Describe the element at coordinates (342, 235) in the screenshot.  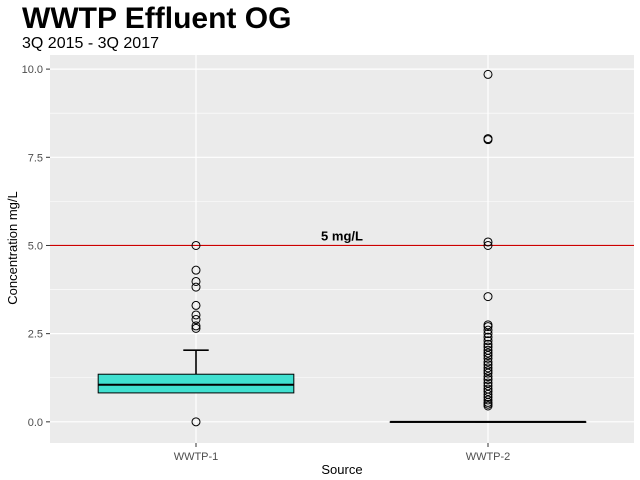
I see `reference-line-label: 5 mg/L` at that location.